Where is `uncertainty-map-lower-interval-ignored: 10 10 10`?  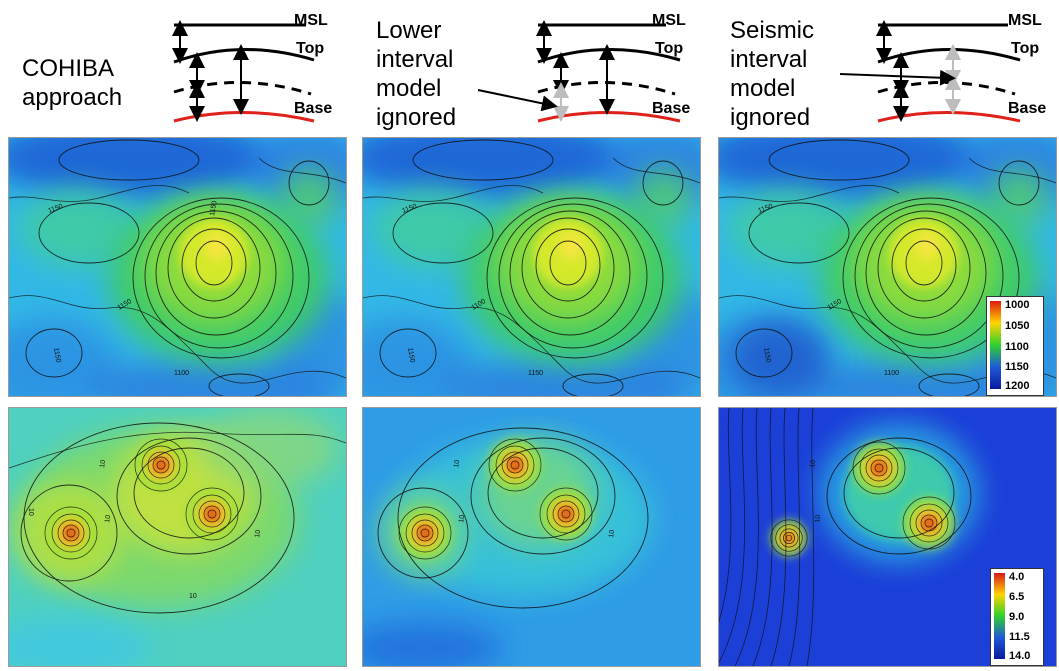
uncertainty-map-lower-interval-ignored: 10 10 10 is located at coordinates (531, 537).